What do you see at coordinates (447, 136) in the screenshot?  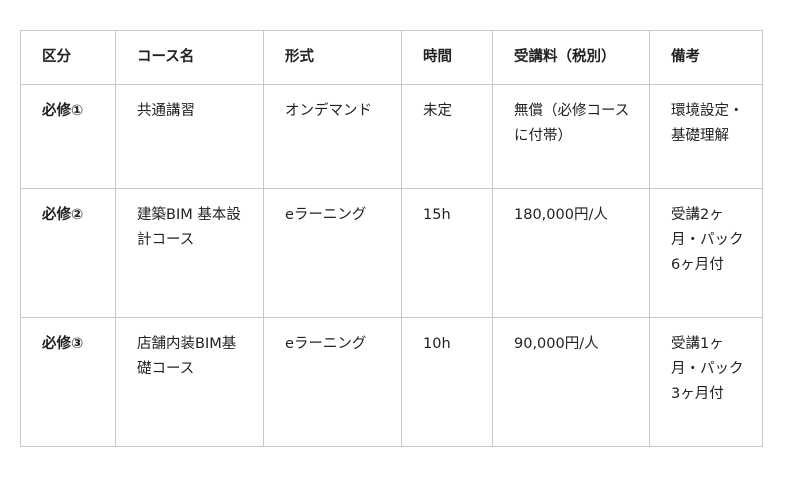 I see `cell-hours: 未定` at bounding box center [447, 136].